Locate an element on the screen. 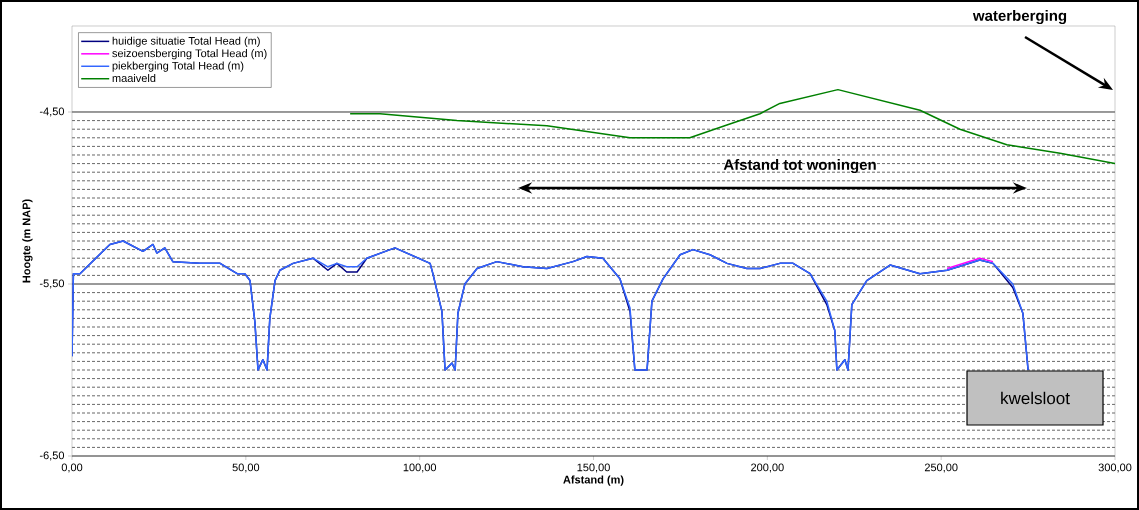  legend-label: huidige situatie Total Head (m) is located at coordinates (186, 41).